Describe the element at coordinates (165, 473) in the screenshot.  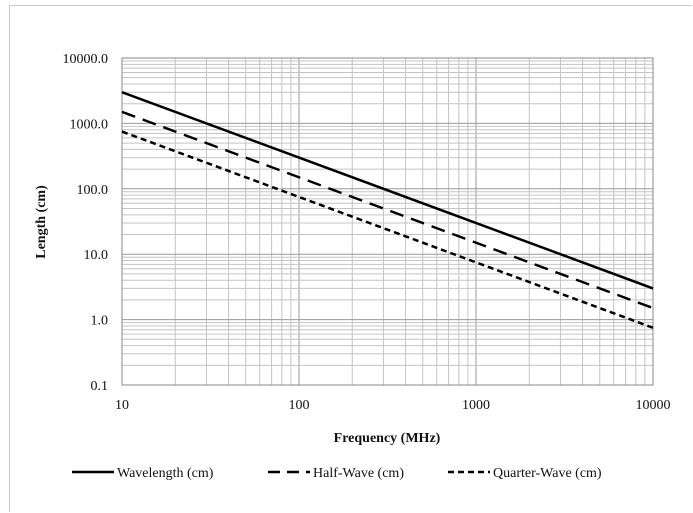
I see `legend-label-1: Wavelength (cm)` at that location.